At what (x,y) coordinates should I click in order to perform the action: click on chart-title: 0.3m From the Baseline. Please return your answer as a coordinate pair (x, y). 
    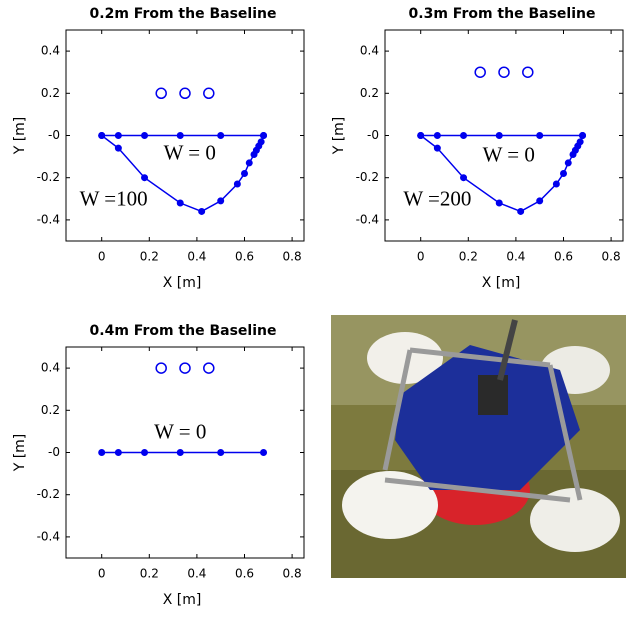
    Looking at the image, I should click on (502, 14).